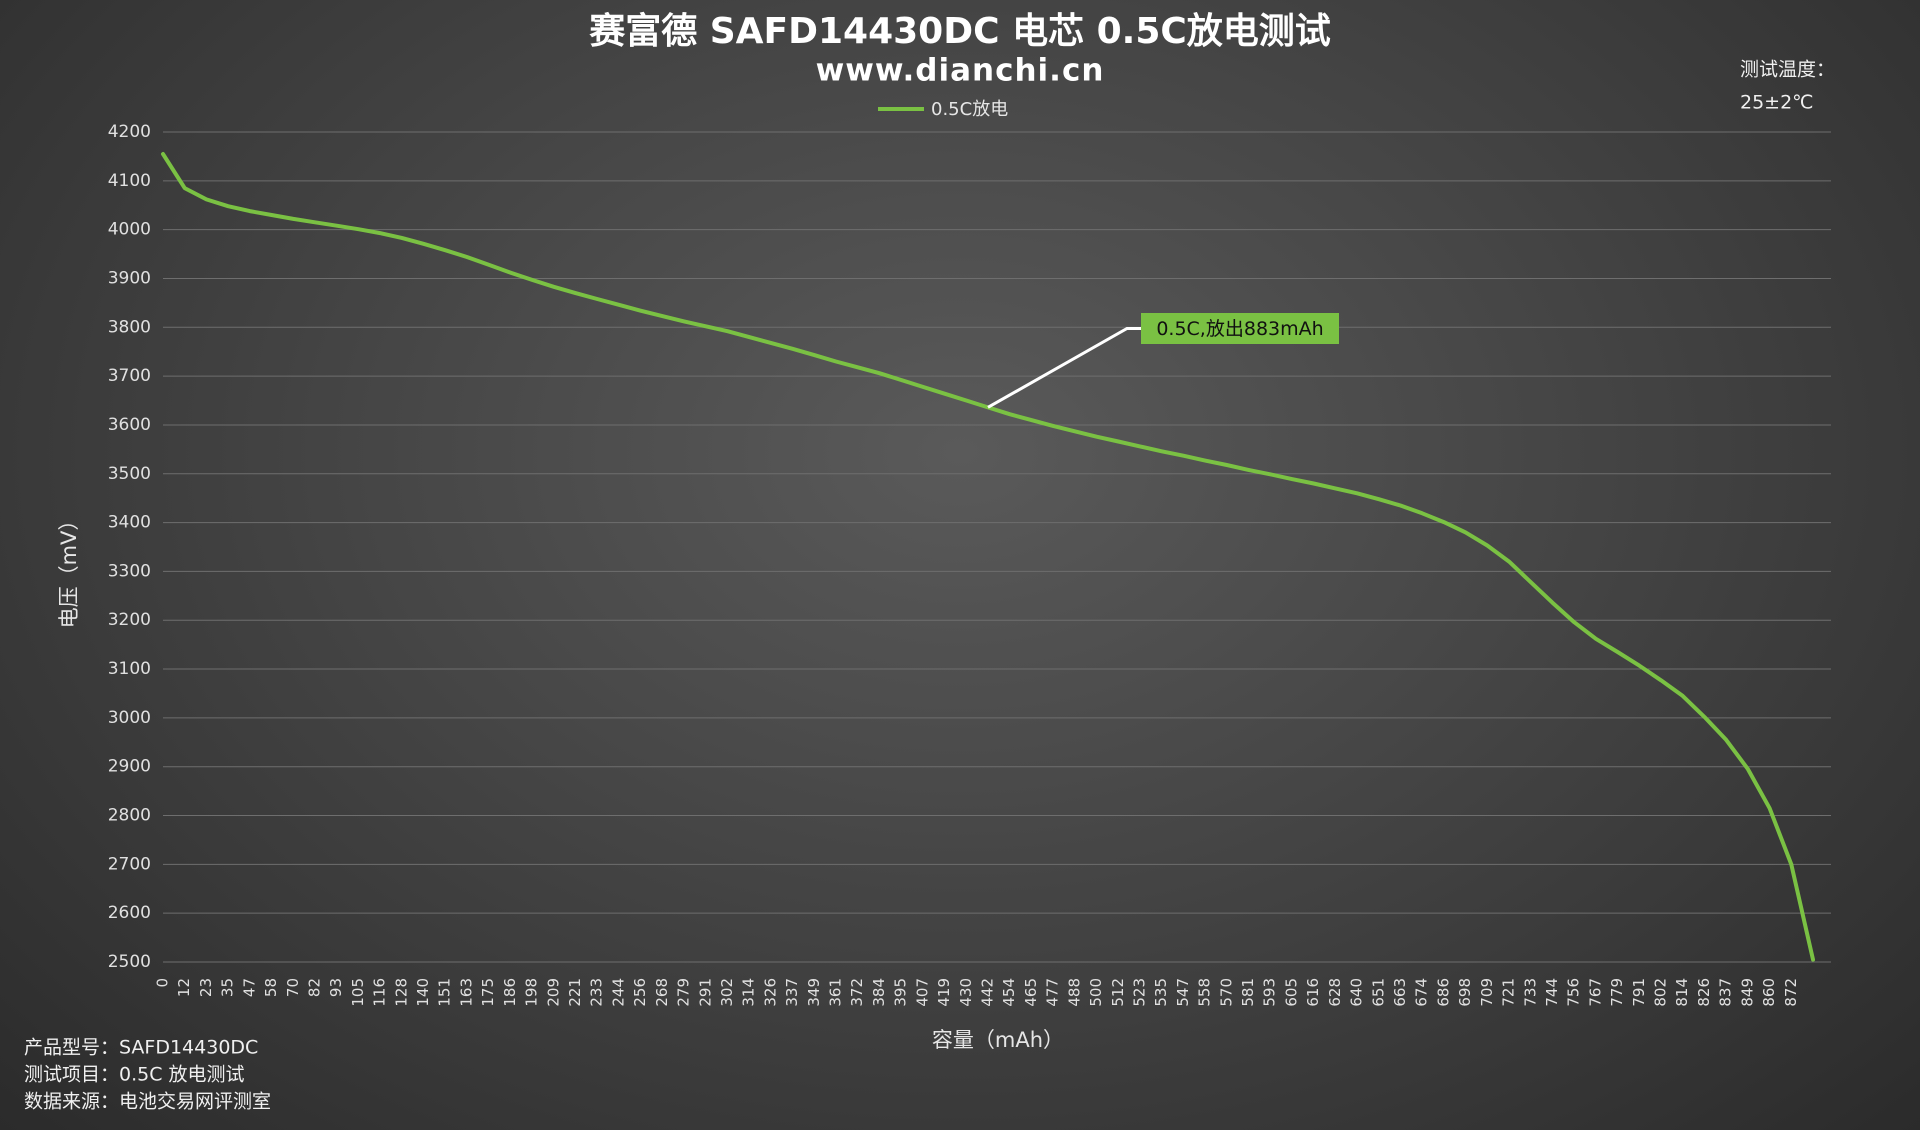 The width and height of the screenshot is (1920, 1130). Describe the element at coordinates (879, 992) in the screenshot. I see `x-tick-label: 384` at that location.